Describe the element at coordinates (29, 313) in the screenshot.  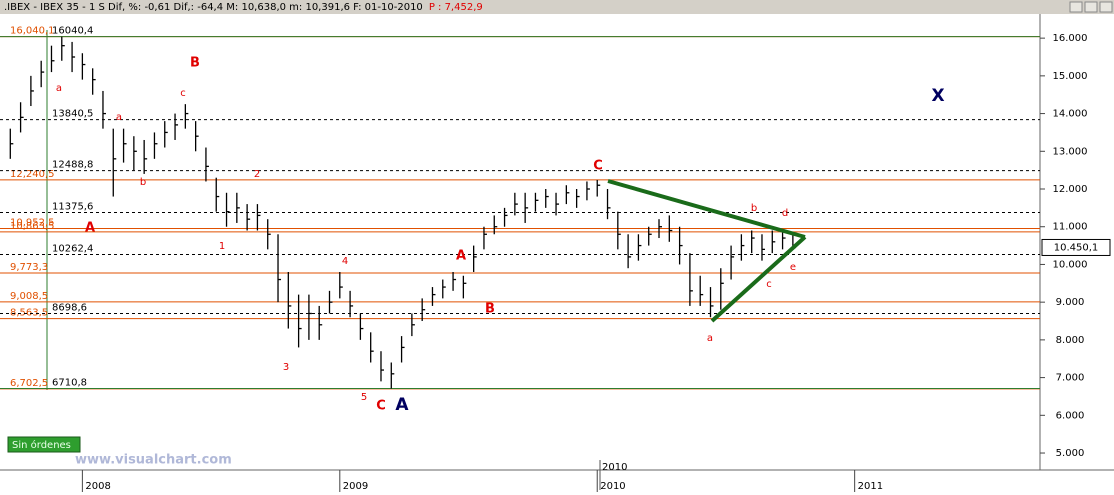
I see `level-label: 8,563,5` at that location.